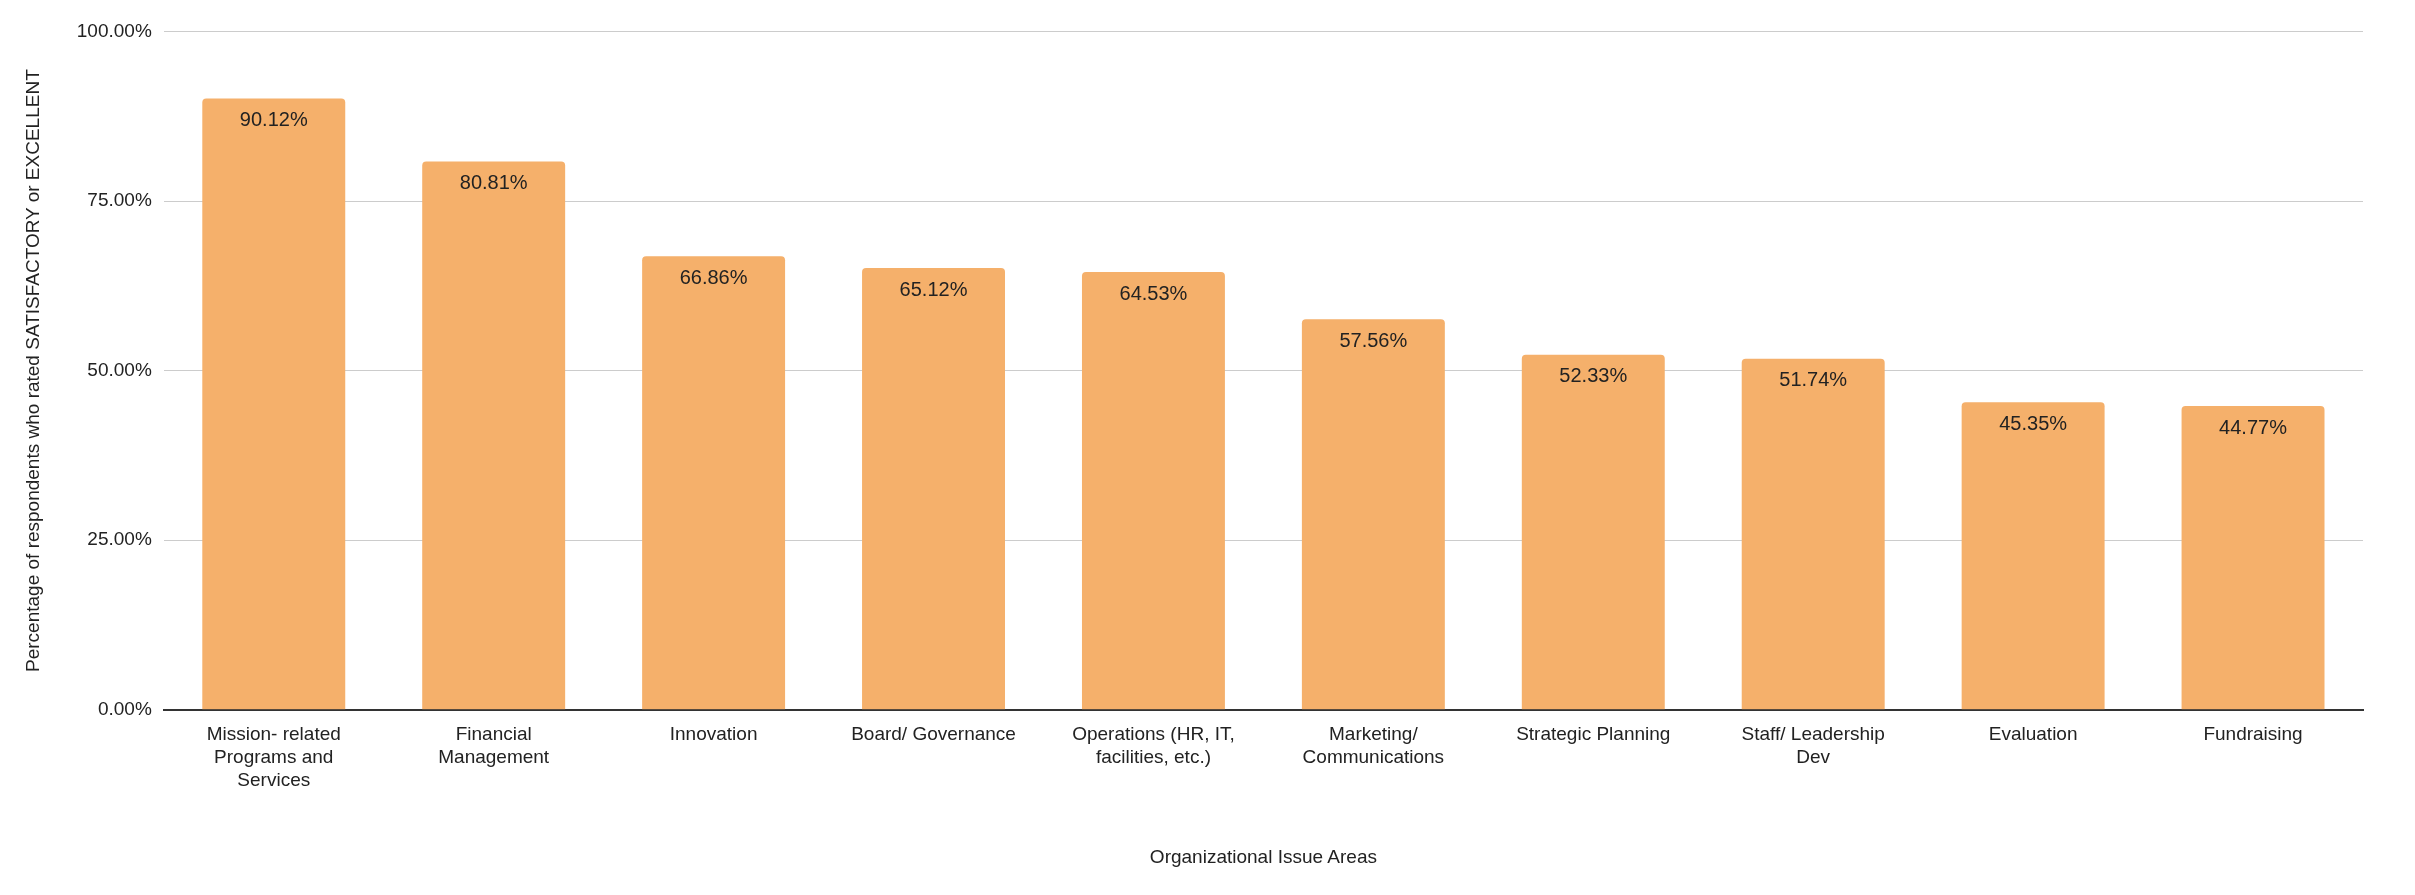  Describe the element at coordinates (933, 288) in the screenshot. I see `data-label: 65.12%` at that location.